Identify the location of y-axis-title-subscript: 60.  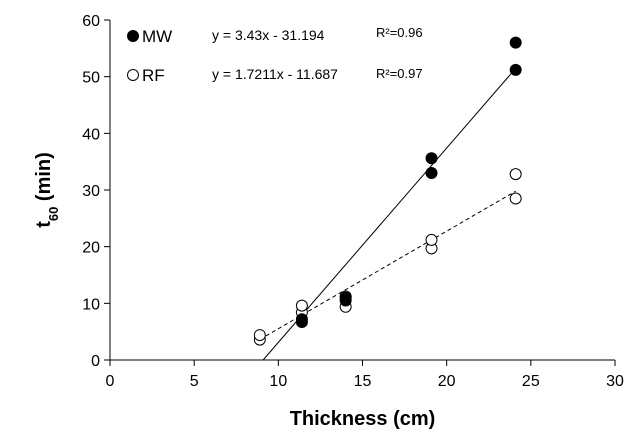
(53, 214).